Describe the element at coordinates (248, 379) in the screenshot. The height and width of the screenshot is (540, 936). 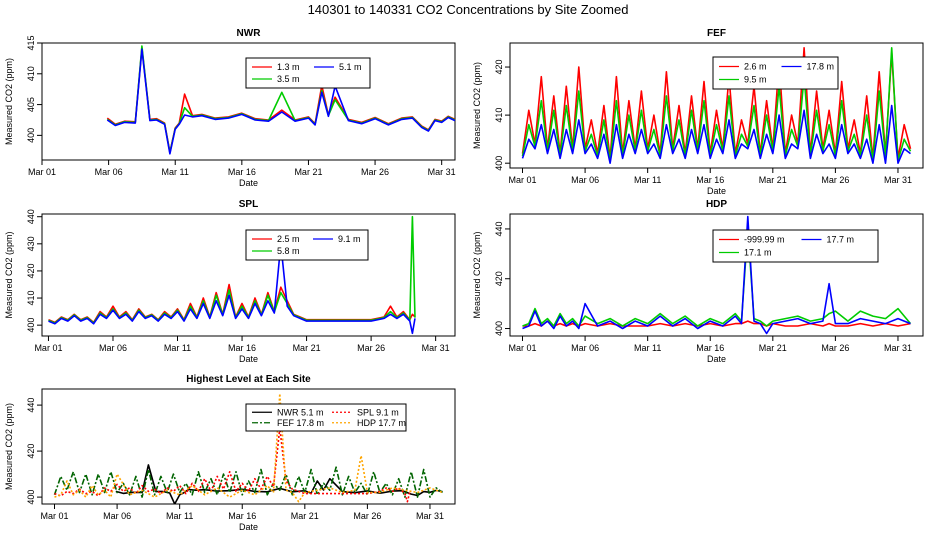
I see `panel-title: Highest Level at Each Site` at that location.